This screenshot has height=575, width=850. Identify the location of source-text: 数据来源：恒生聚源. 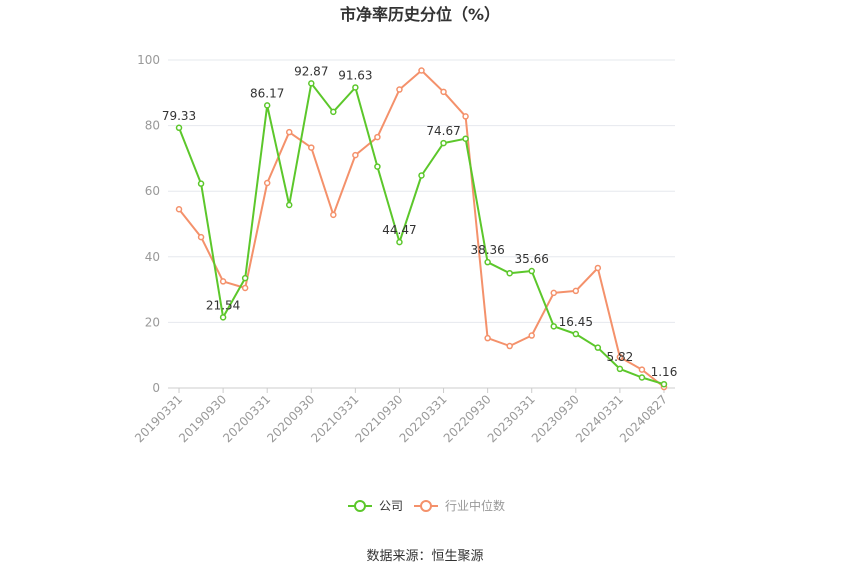
(424, 556).